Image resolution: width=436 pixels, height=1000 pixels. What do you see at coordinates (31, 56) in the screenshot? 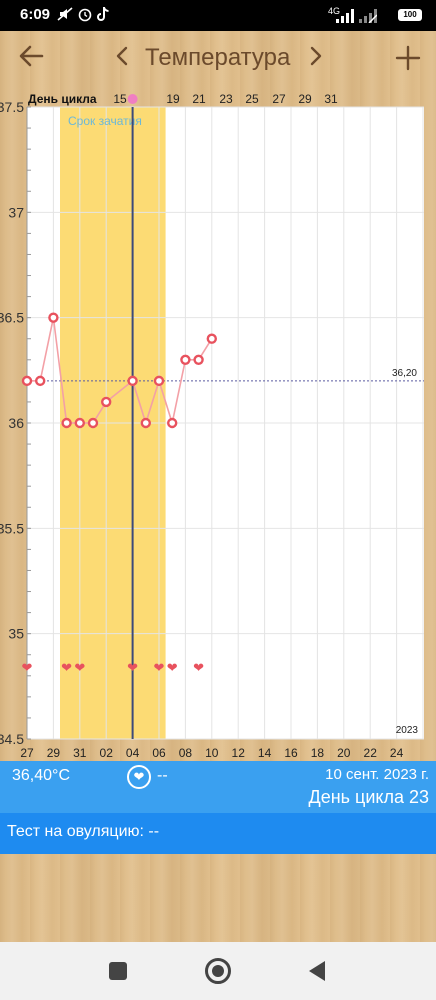
I see `arrow-left-icon` at bounding box center [31, 56].